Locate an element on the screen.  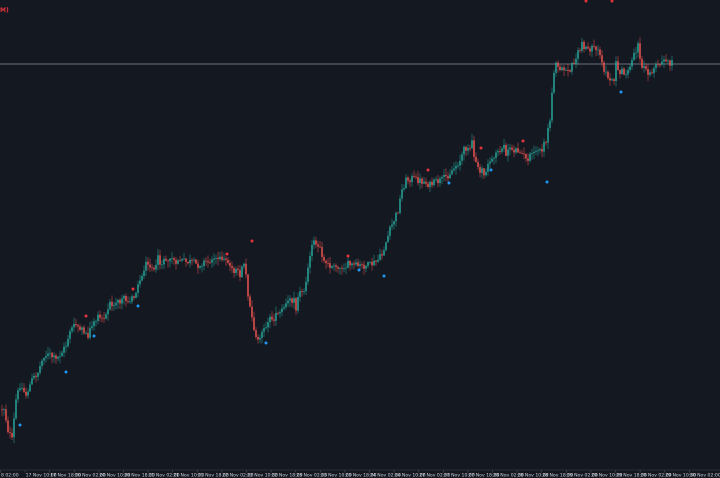
x-tick-label: 27 Nov 18:00 is located at coordinates (483, 475).